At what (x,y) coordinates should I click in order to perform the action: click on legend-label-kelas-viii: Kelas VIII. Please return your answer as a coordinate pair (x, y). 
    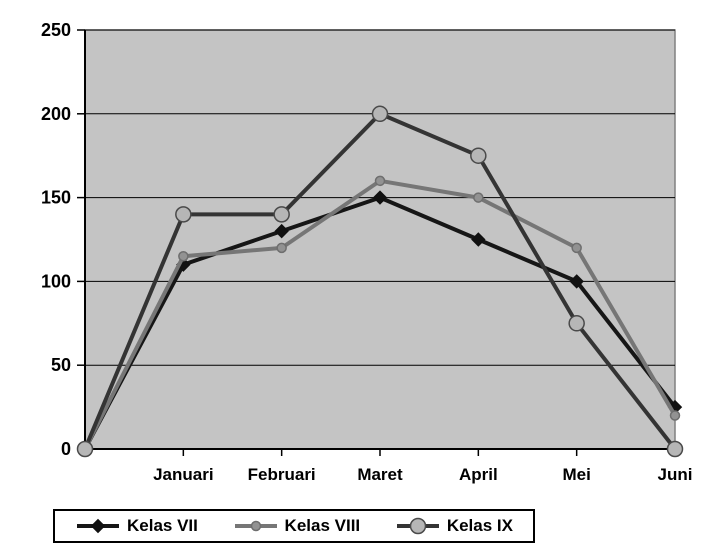
    Looking at the image, I should click on (322, 525).